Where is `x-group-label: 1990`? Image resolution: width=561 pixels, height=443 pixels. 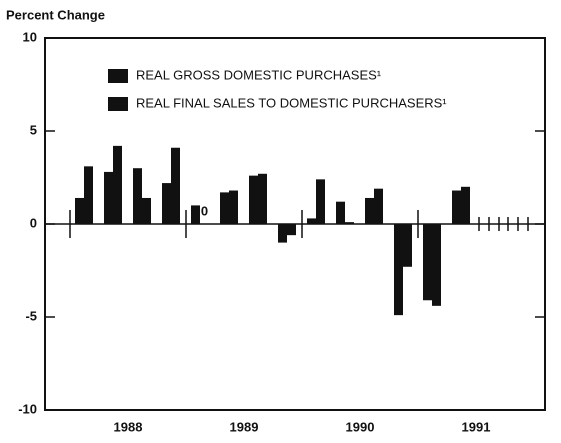 x-group-label: 1990 is located at coordinates (360, 426).